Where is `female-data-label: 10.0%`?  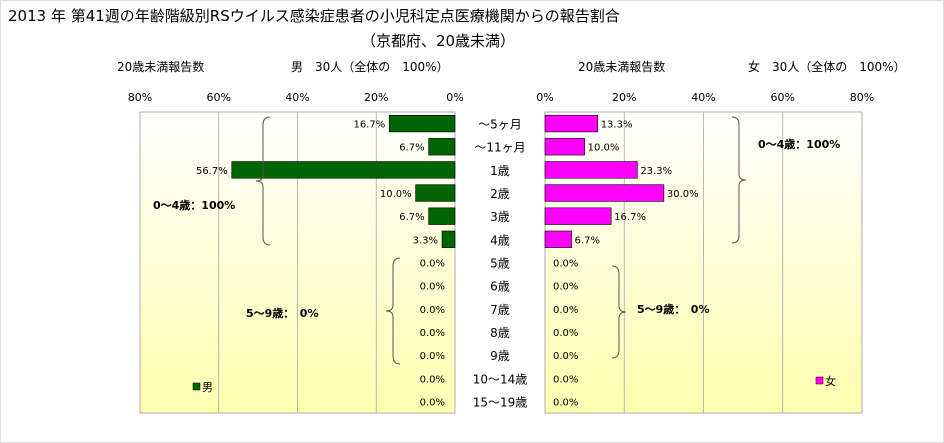 female-data-label: 10.0% is located at coordinates (604, 148).